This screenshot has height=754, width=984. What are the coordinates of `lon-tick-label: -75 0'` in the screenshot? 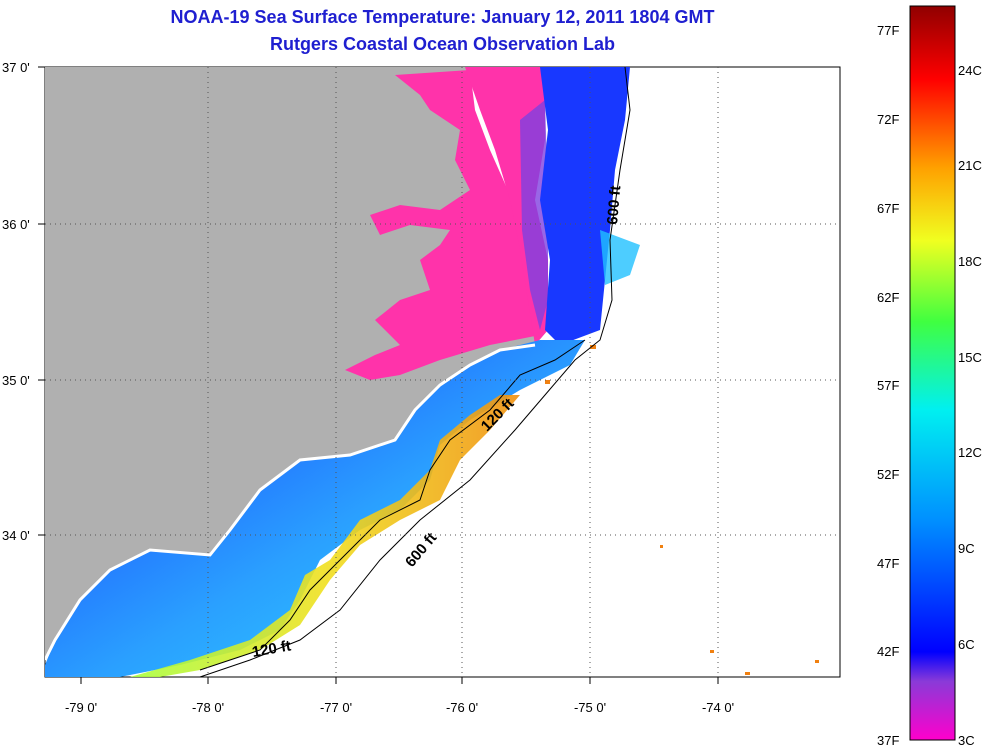 It's located at (590, 707).